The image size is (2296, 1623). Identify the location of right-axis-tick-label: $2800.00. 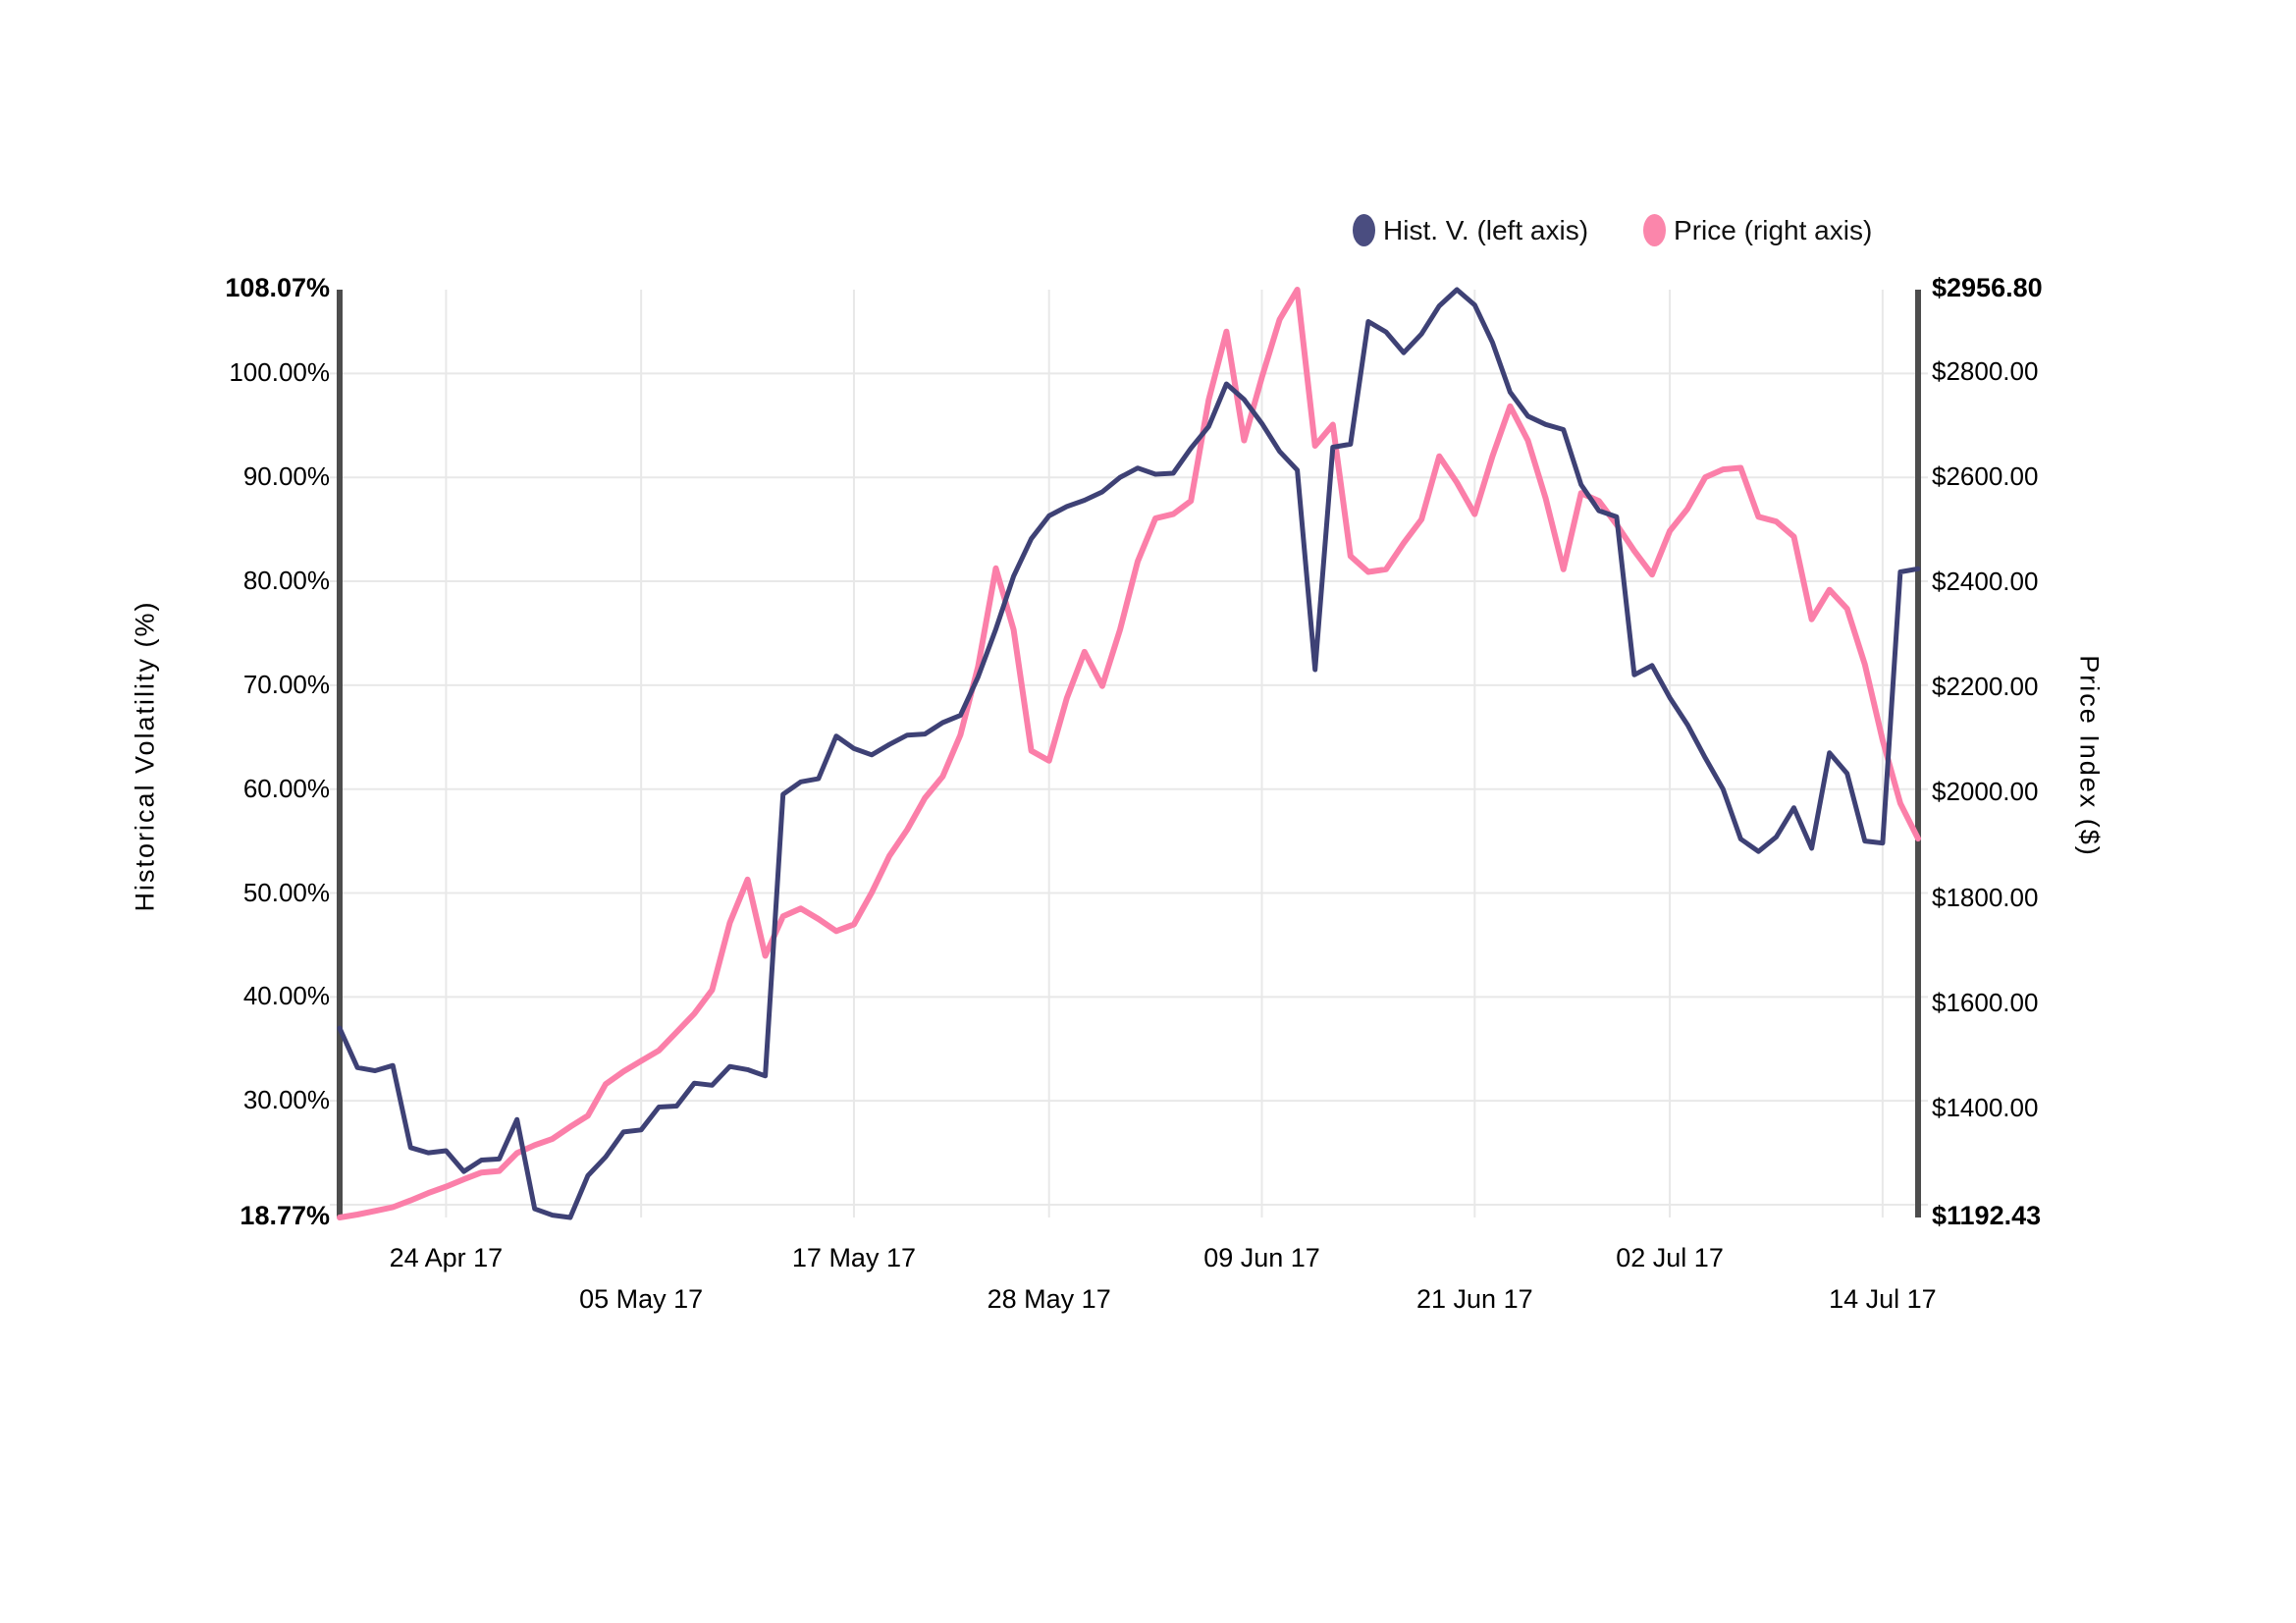
(1985, 370).